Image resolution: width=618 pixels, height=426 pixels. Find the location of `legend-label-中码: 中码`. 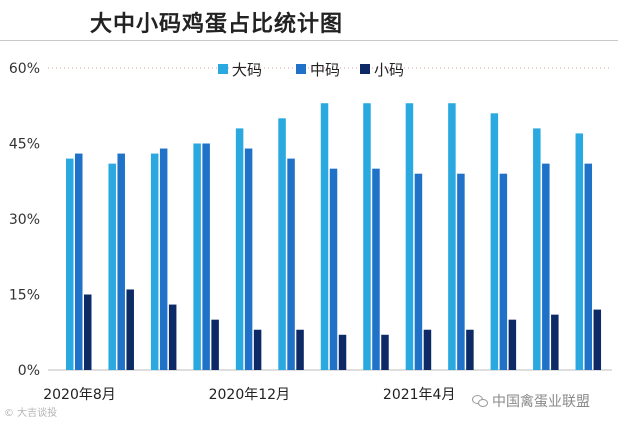

legend-label-中码: 中码 is located at coordinates (325, 70).